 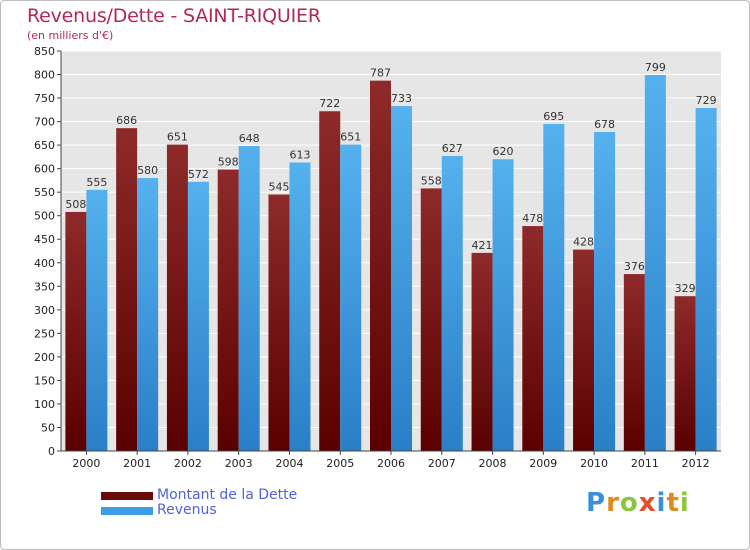 What do you see at coordinates (44, 51) in the screenshot?
I see `y-tick-label: 850` at bounding box center [44, 51].